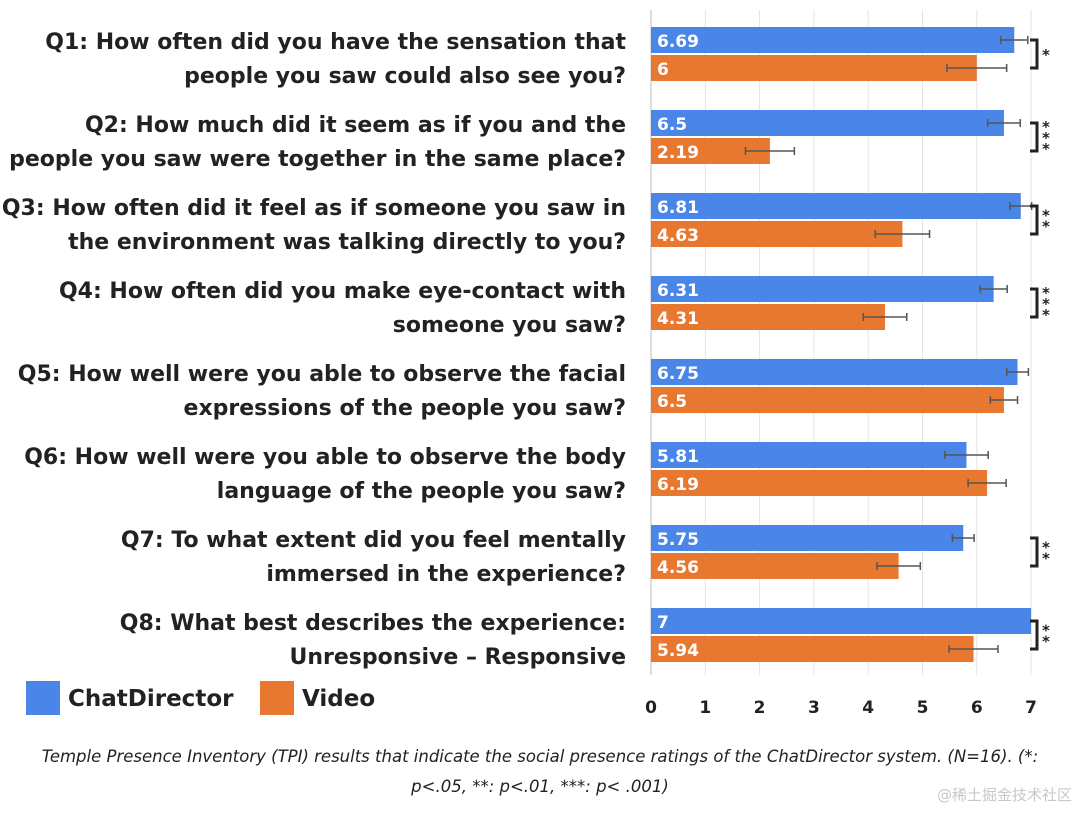 The width and height of the screenshot is (1080, 813). What do you see at coordinates (405, 76) in the screenshot?
I see `question-label-q1: people you saw could also see you?` at bounding box center [405, 76].